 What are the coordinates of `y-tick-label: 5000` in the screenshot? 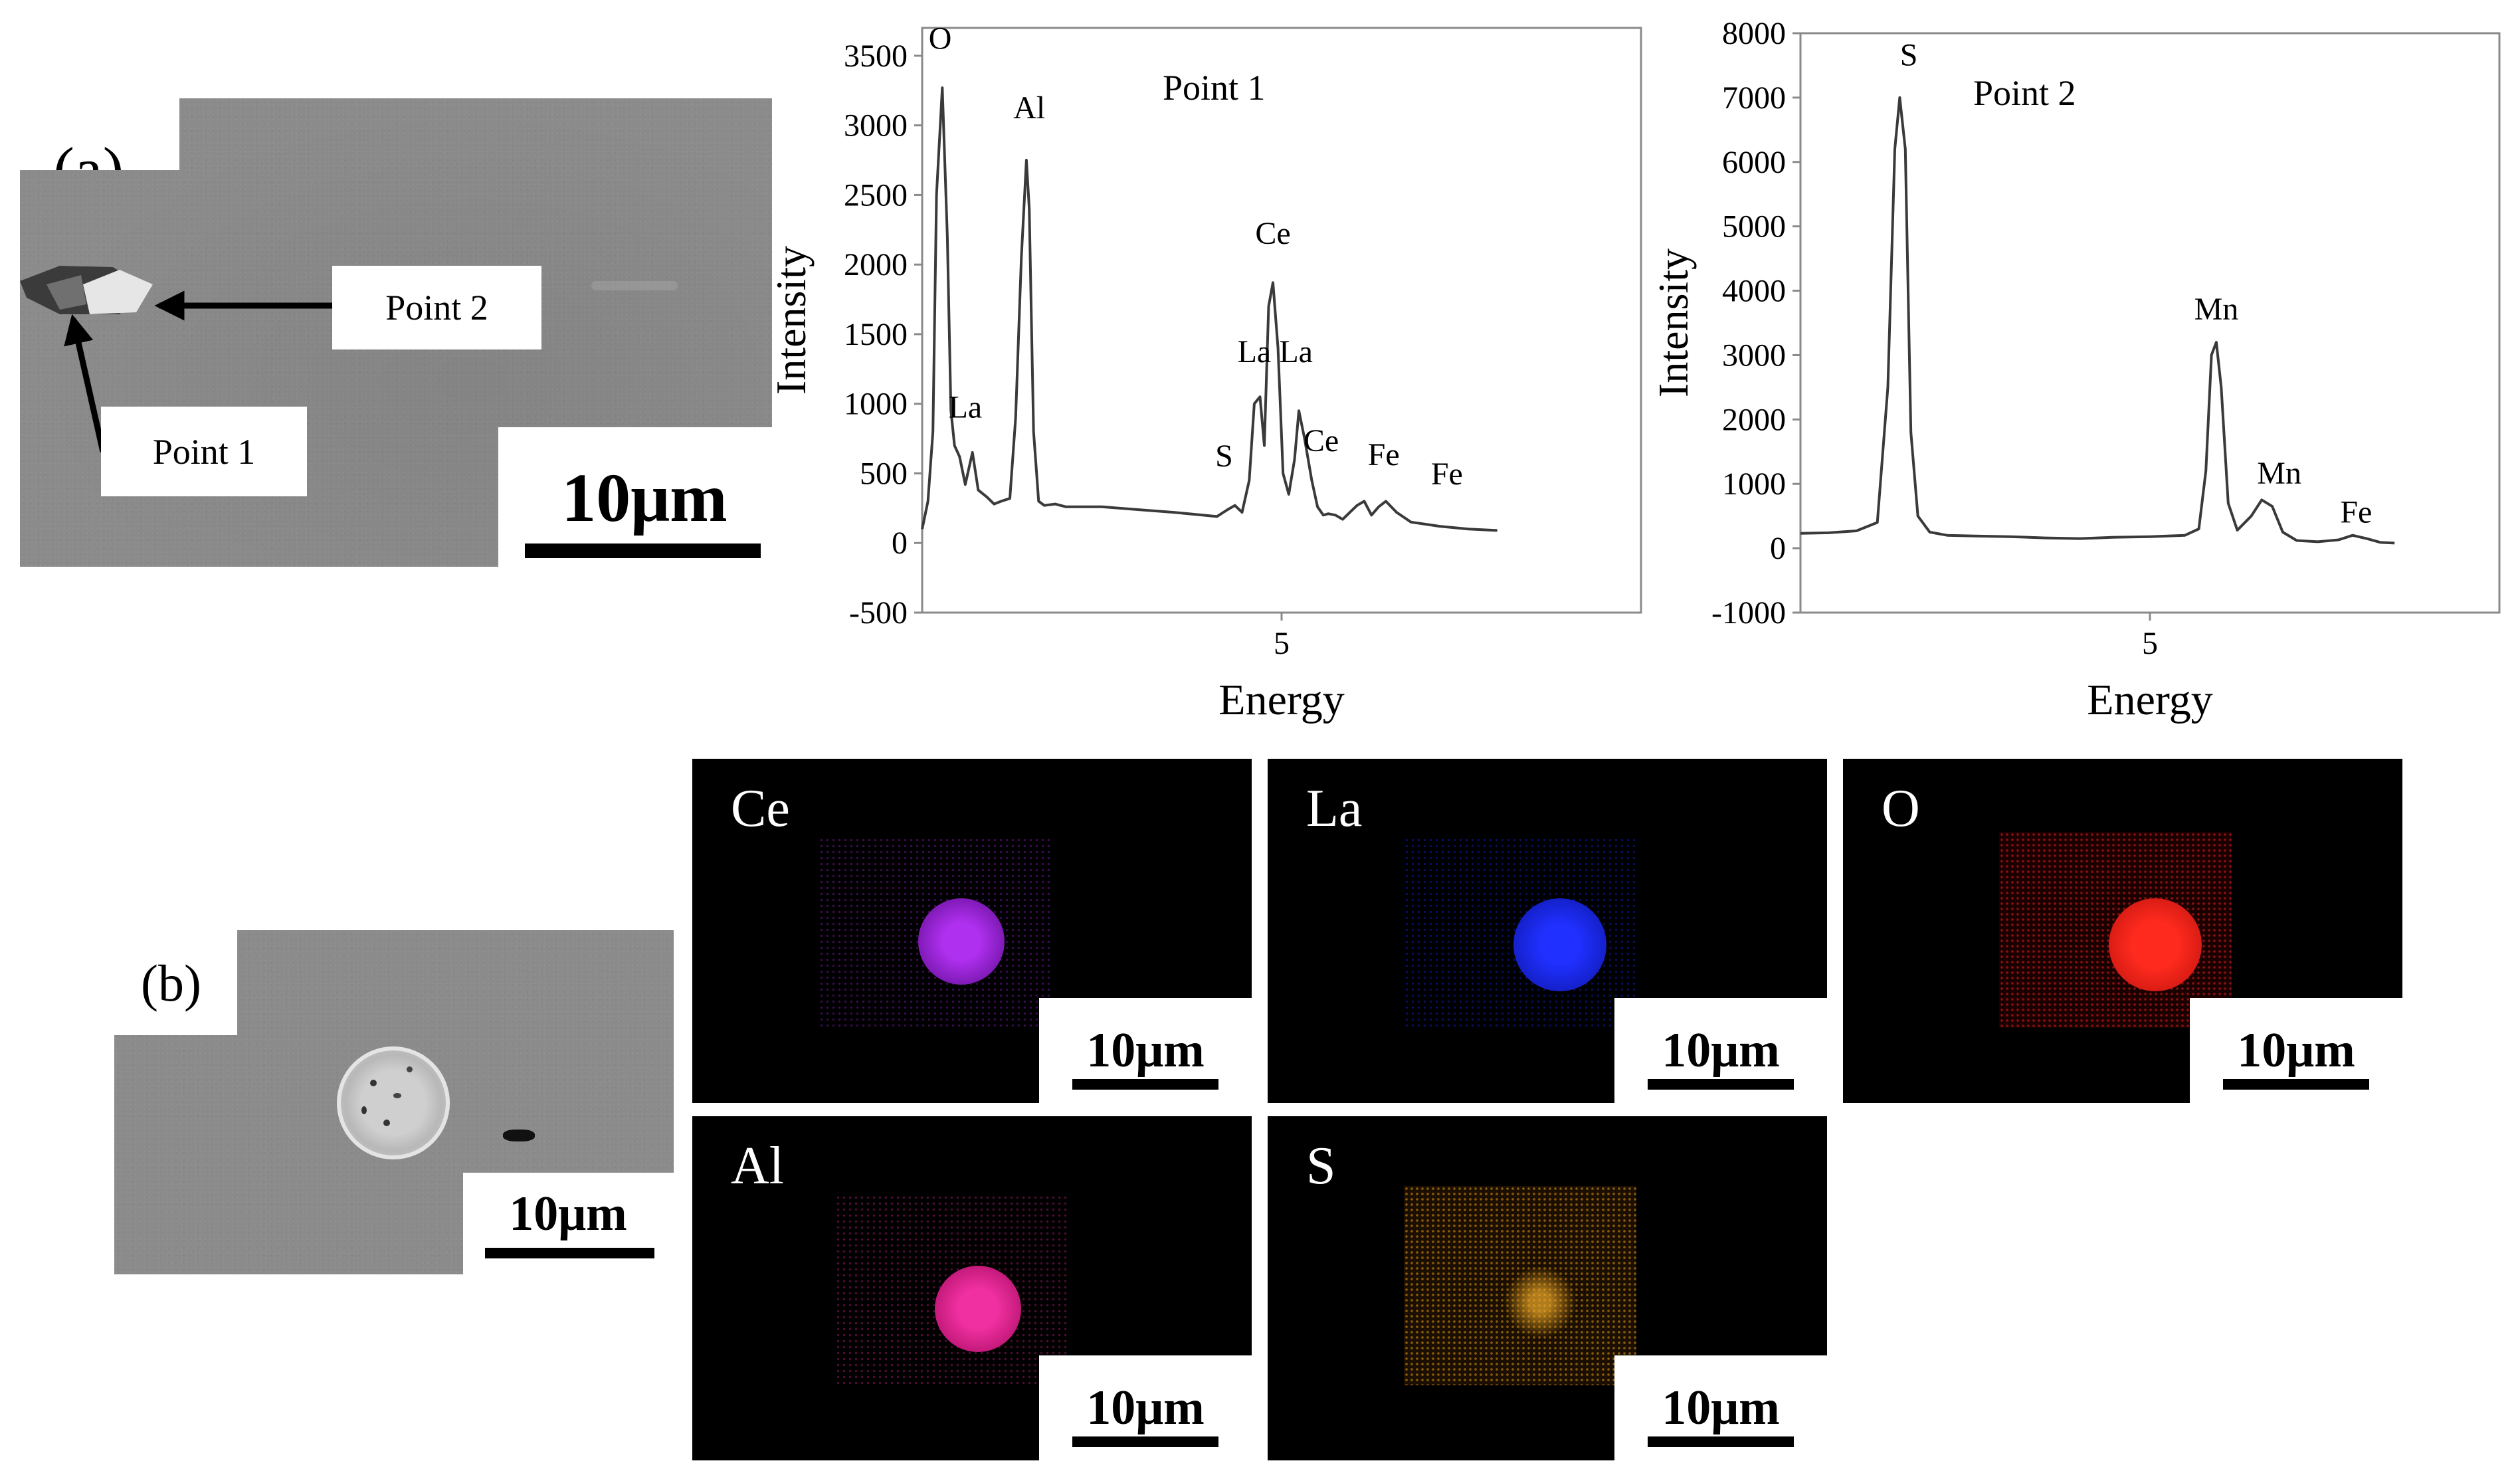 It's located at (1754, 227).